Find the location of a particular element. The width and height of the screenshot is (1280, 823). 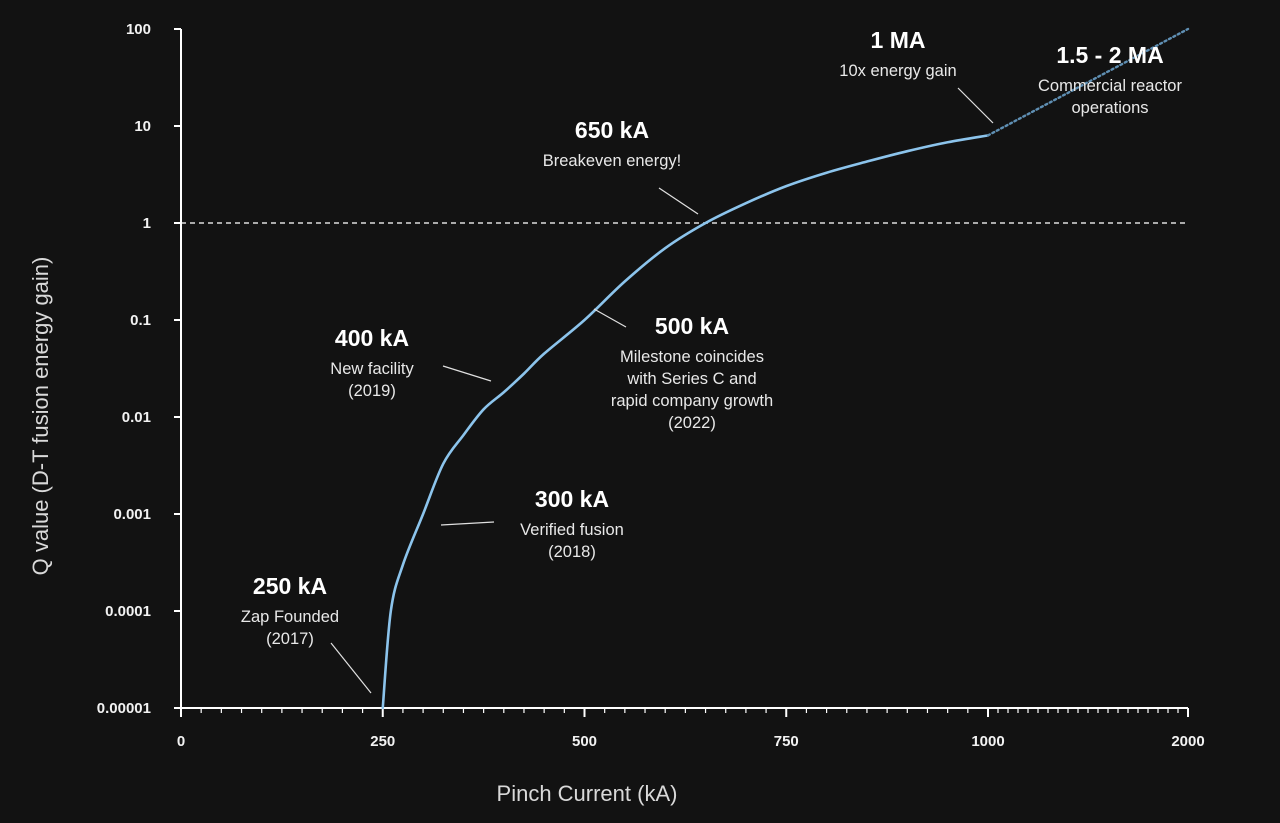

annotation-text: with Series C and is located at coordinates (691, 379).